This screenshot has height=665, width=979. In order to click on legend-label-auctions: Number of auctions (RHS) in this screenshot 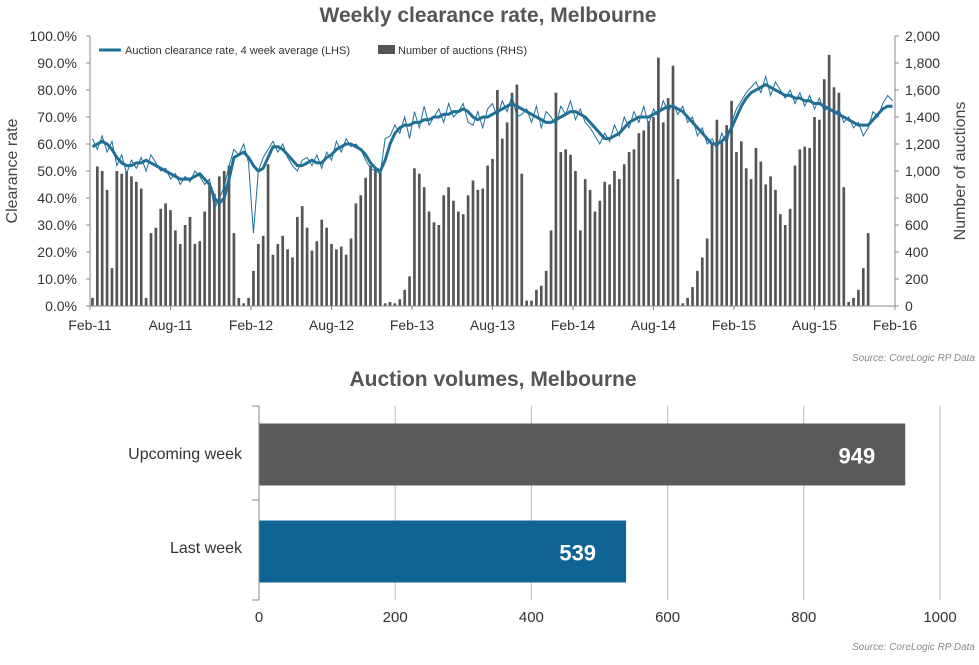, I will do `click(462, 51)`.